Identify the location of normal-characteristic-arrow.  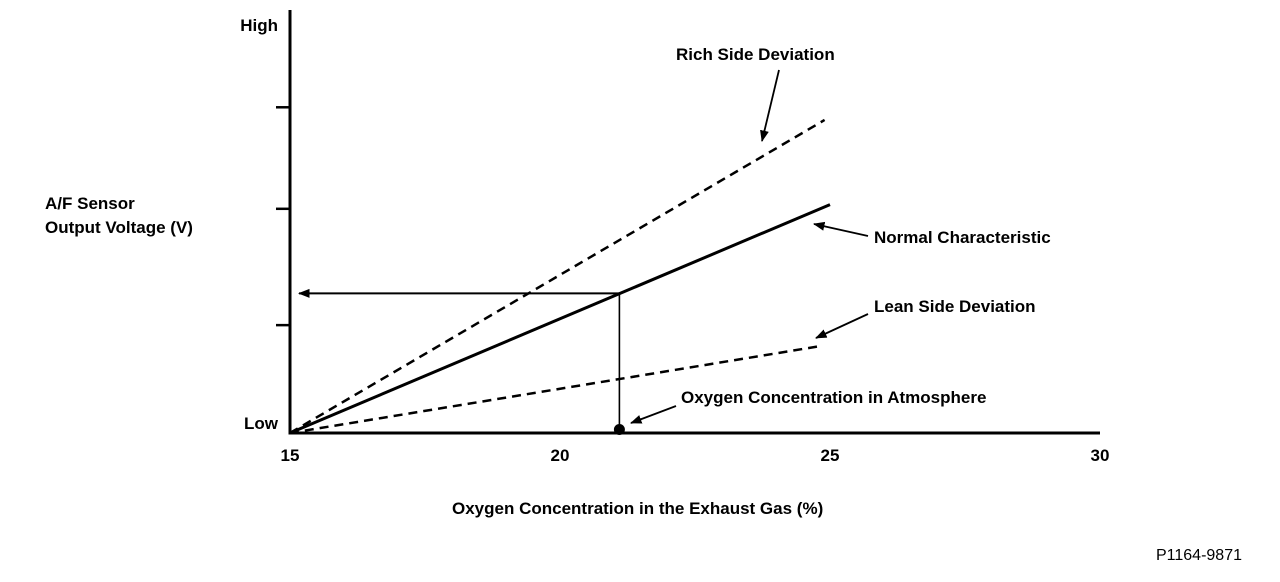
(841, 229).